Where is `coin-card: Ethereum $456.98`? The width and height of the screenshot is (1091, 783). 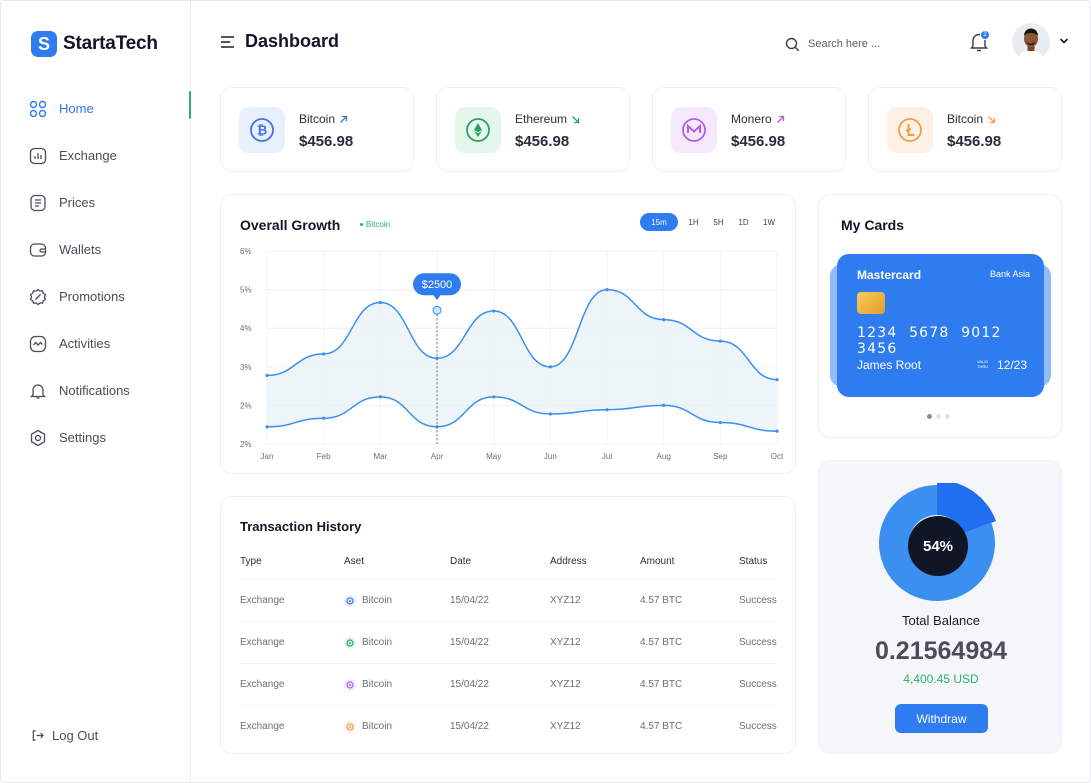
coin-card: Ethereum $456.98 is located at coordinates (533, 129).